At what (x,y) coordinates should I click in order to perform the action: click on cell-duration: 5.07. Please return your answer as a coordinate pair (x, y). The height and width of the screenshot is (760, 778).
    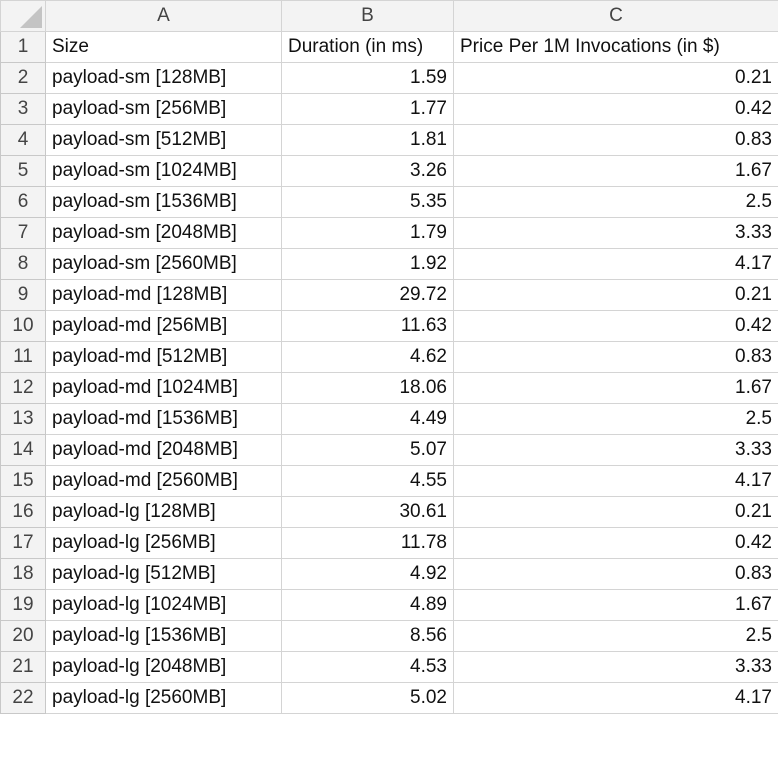
    Looking at the image, I should click on (367, 450).